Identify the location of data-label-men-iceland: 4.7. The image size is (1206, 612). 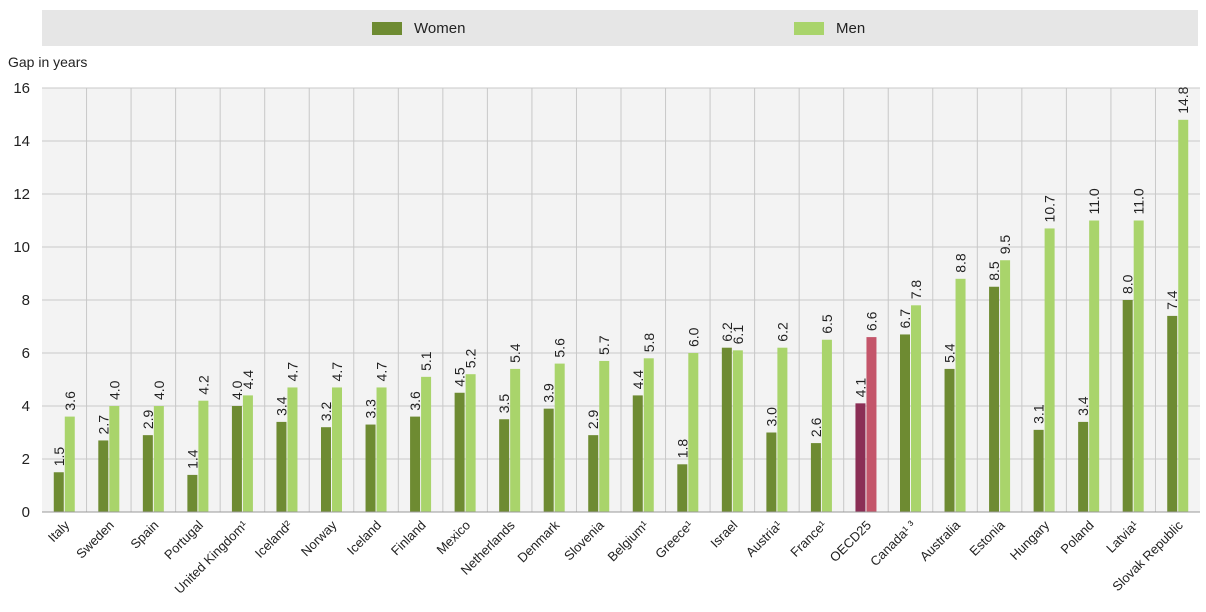
(382, 372).